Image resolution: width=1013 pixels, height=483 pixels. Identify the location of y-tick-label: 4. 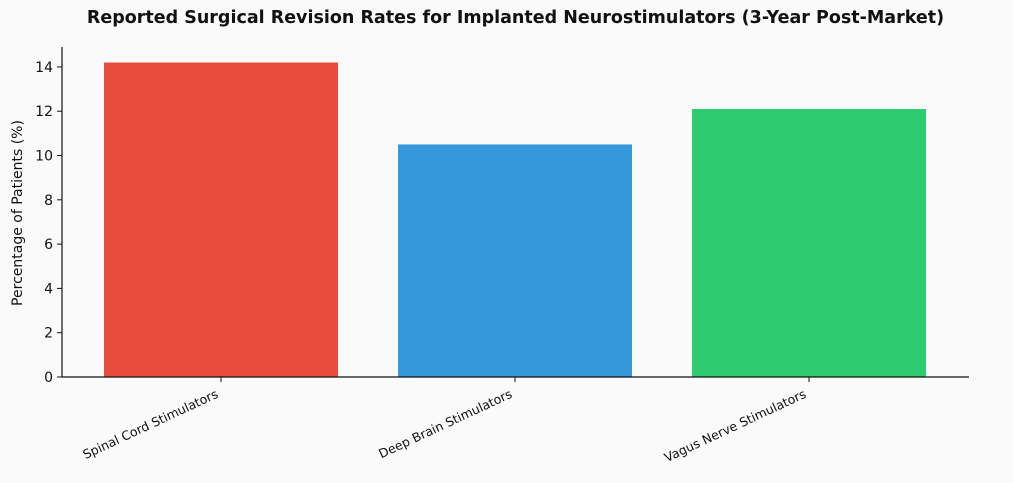
(48, 289).